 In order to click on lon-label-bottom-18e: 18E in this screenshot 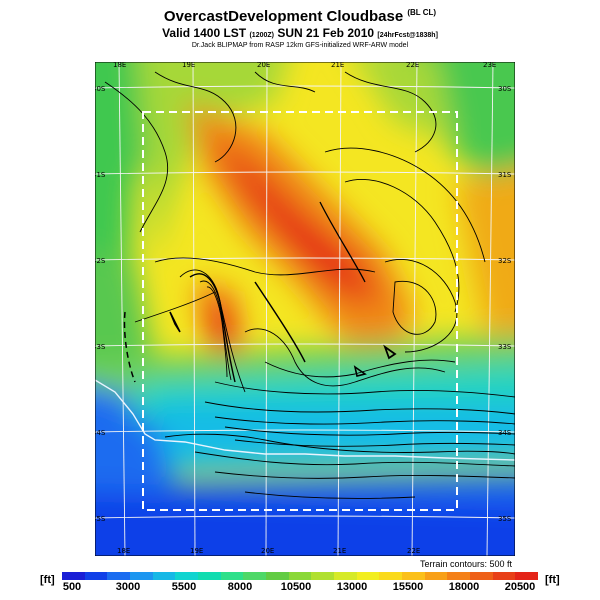, I will do `click(123, 551)`.